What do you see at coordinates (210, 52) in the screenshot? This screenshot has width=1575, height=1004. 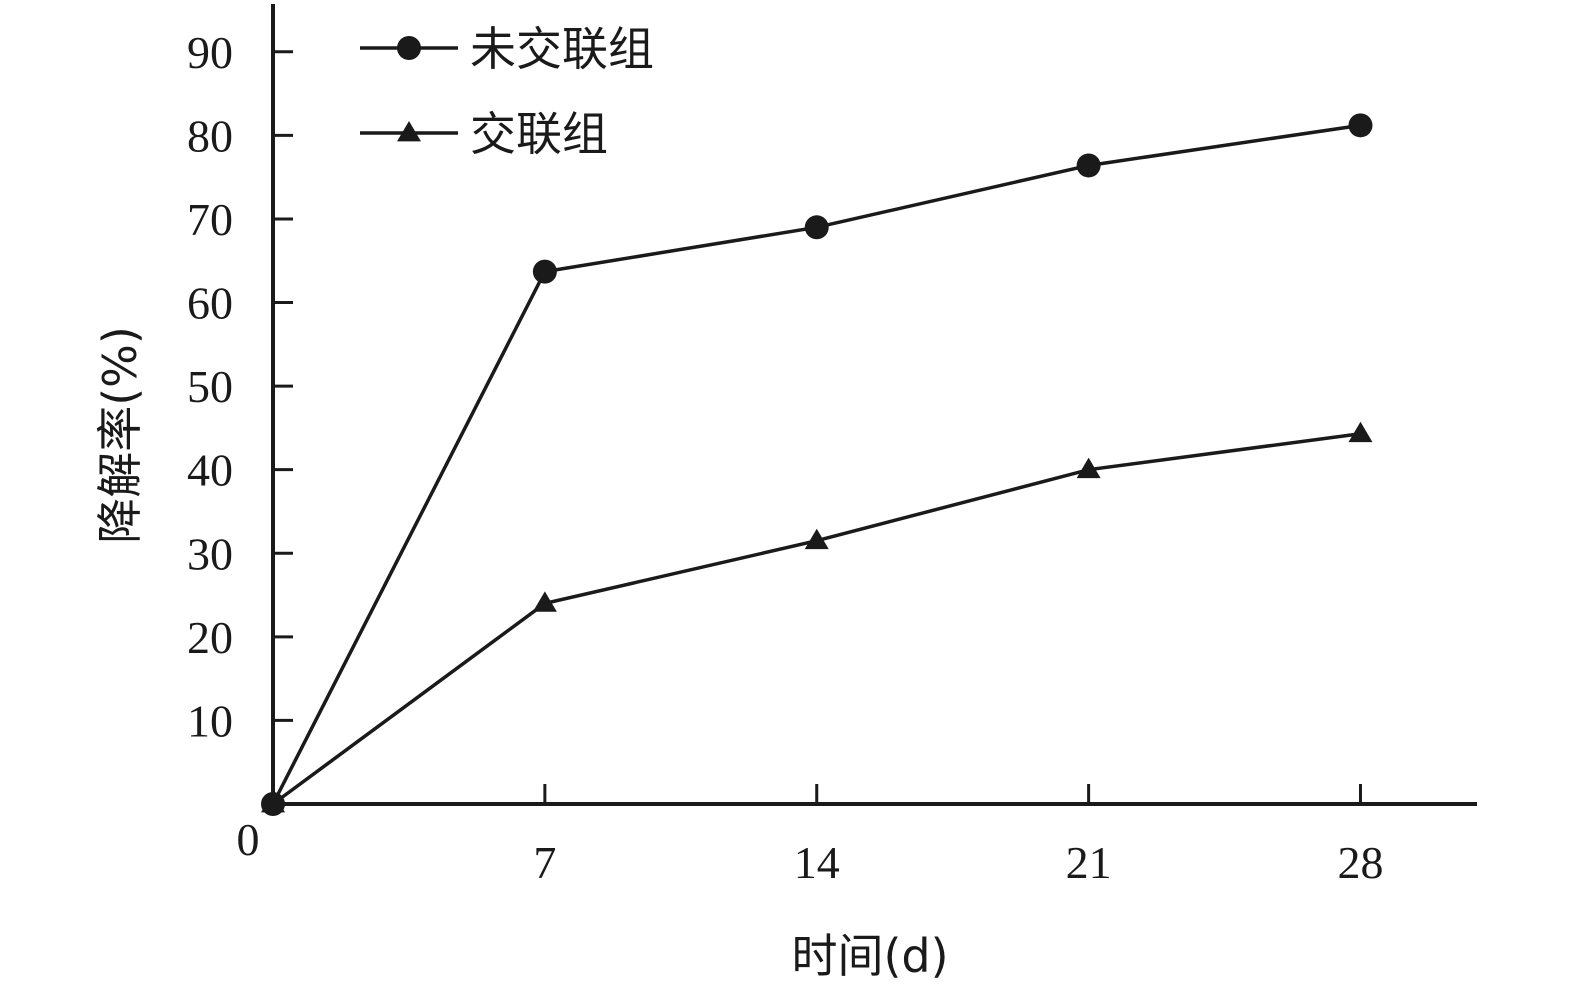 I see `y-tick-label: 90` at bounding box center [210, 52].